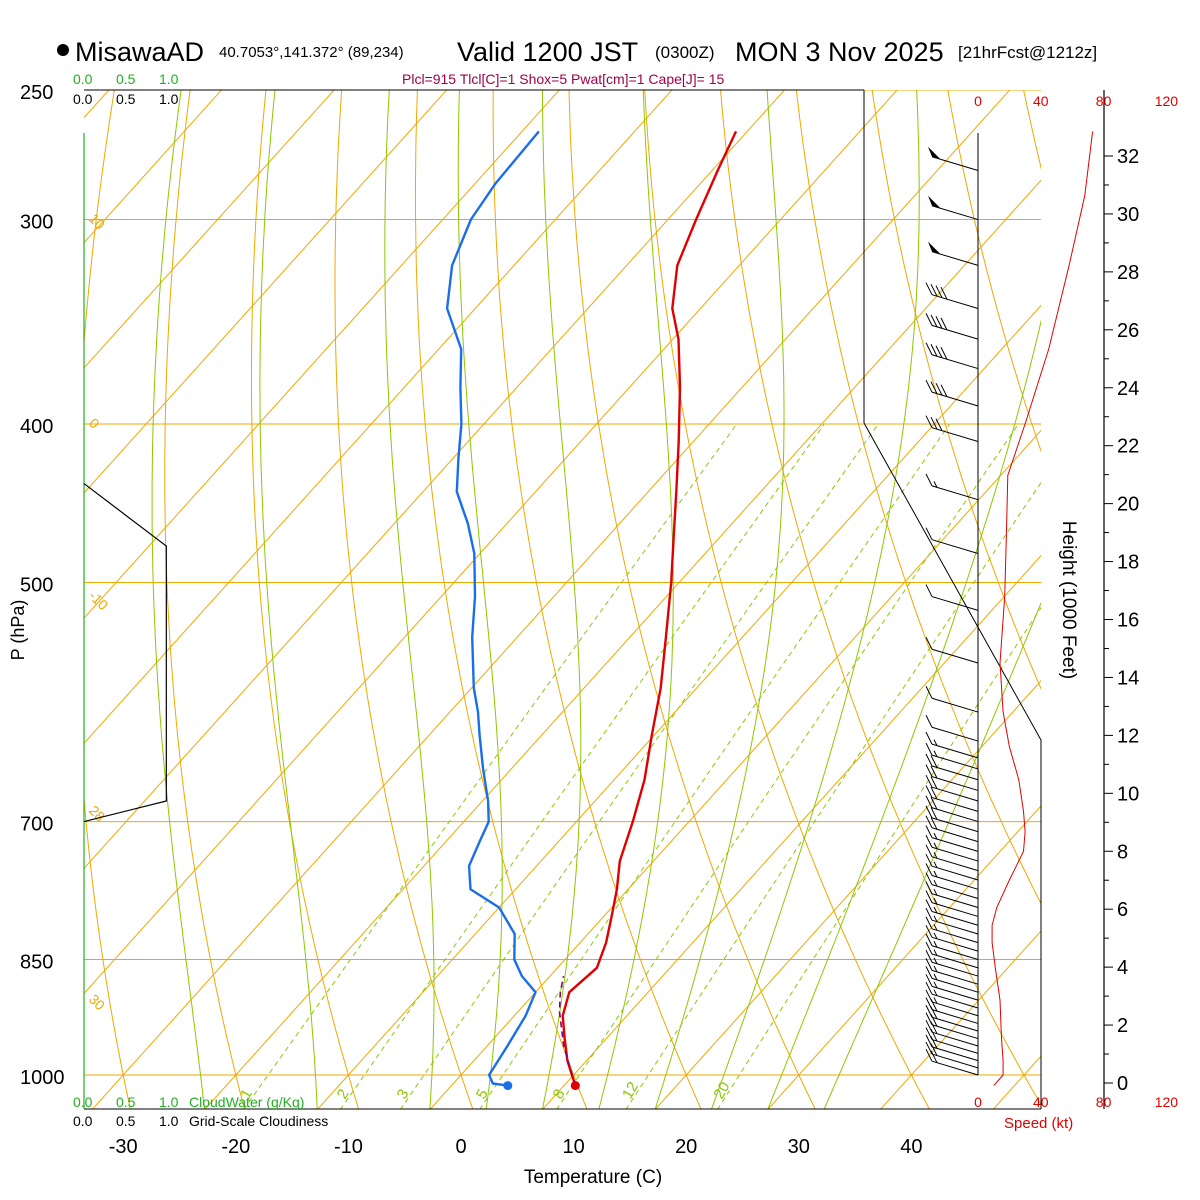 The image size is (1200, 1200). I want to click on pressure-tick-label: 1000, so click(42, 1078).